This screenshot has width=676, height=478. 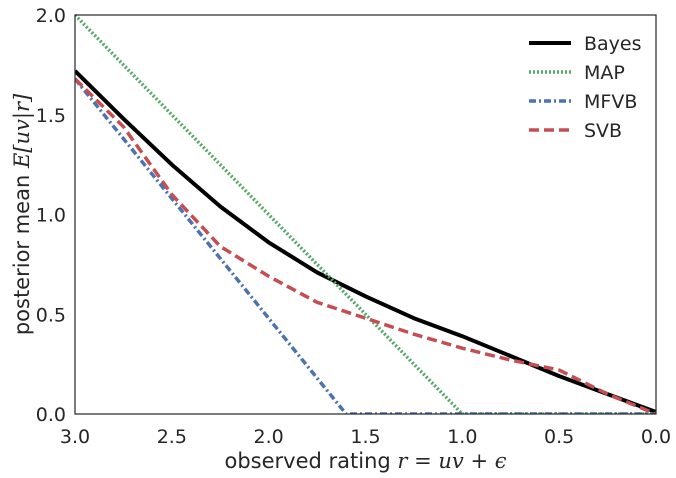 What do you see at coordinates (559, 437) in the screenshot?
I see `x-tick-label: 0.5` at bounding box center [559, 437].